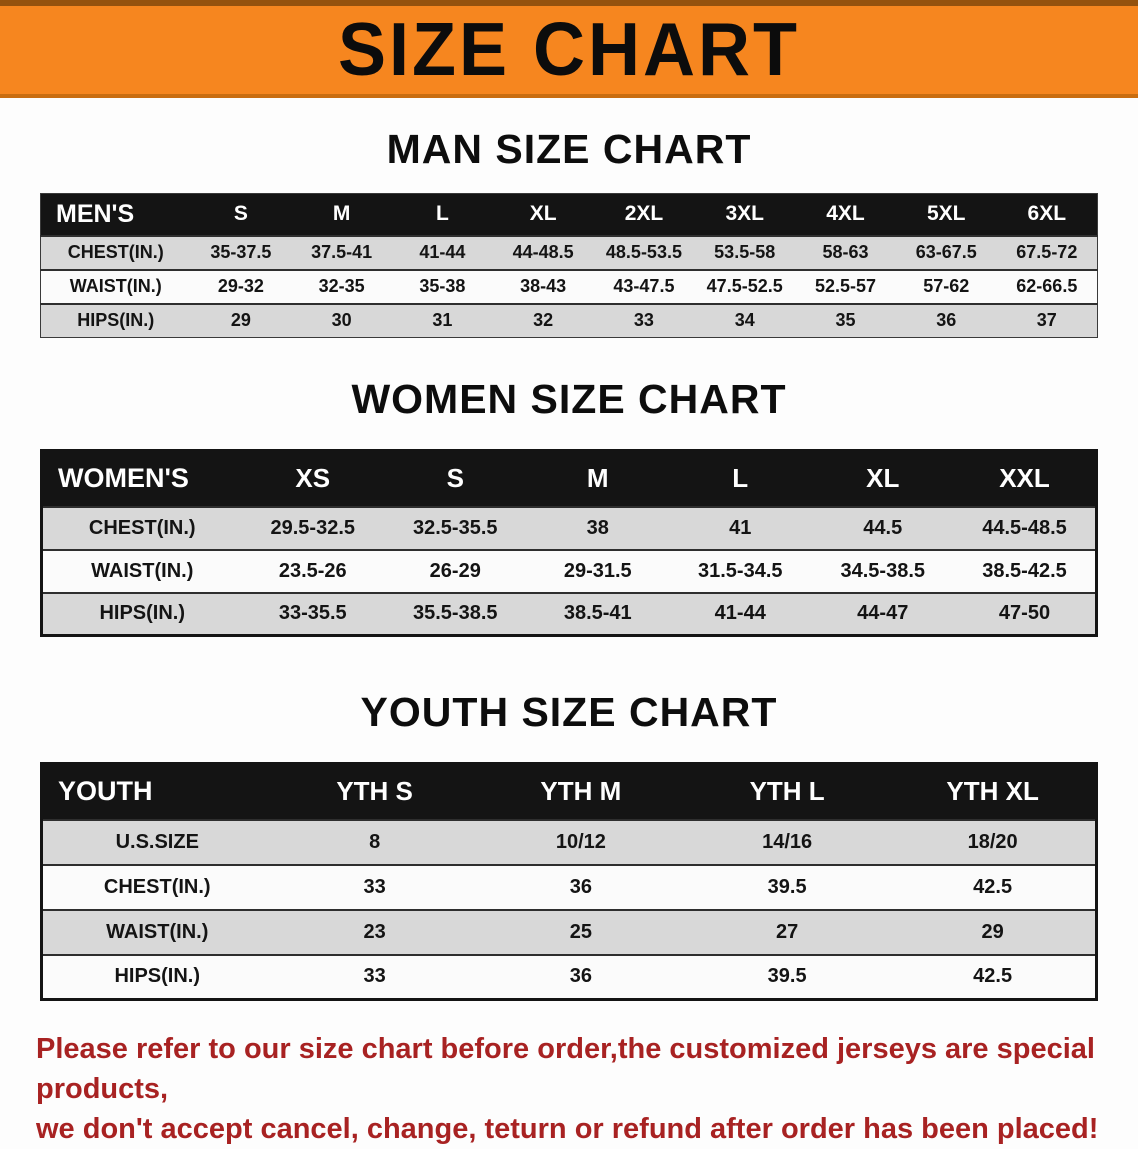  What do you see at coordinates (993, 886) in the screenshot?
I see `size-value-cell: 42.5` at bounding box center [993, 886].